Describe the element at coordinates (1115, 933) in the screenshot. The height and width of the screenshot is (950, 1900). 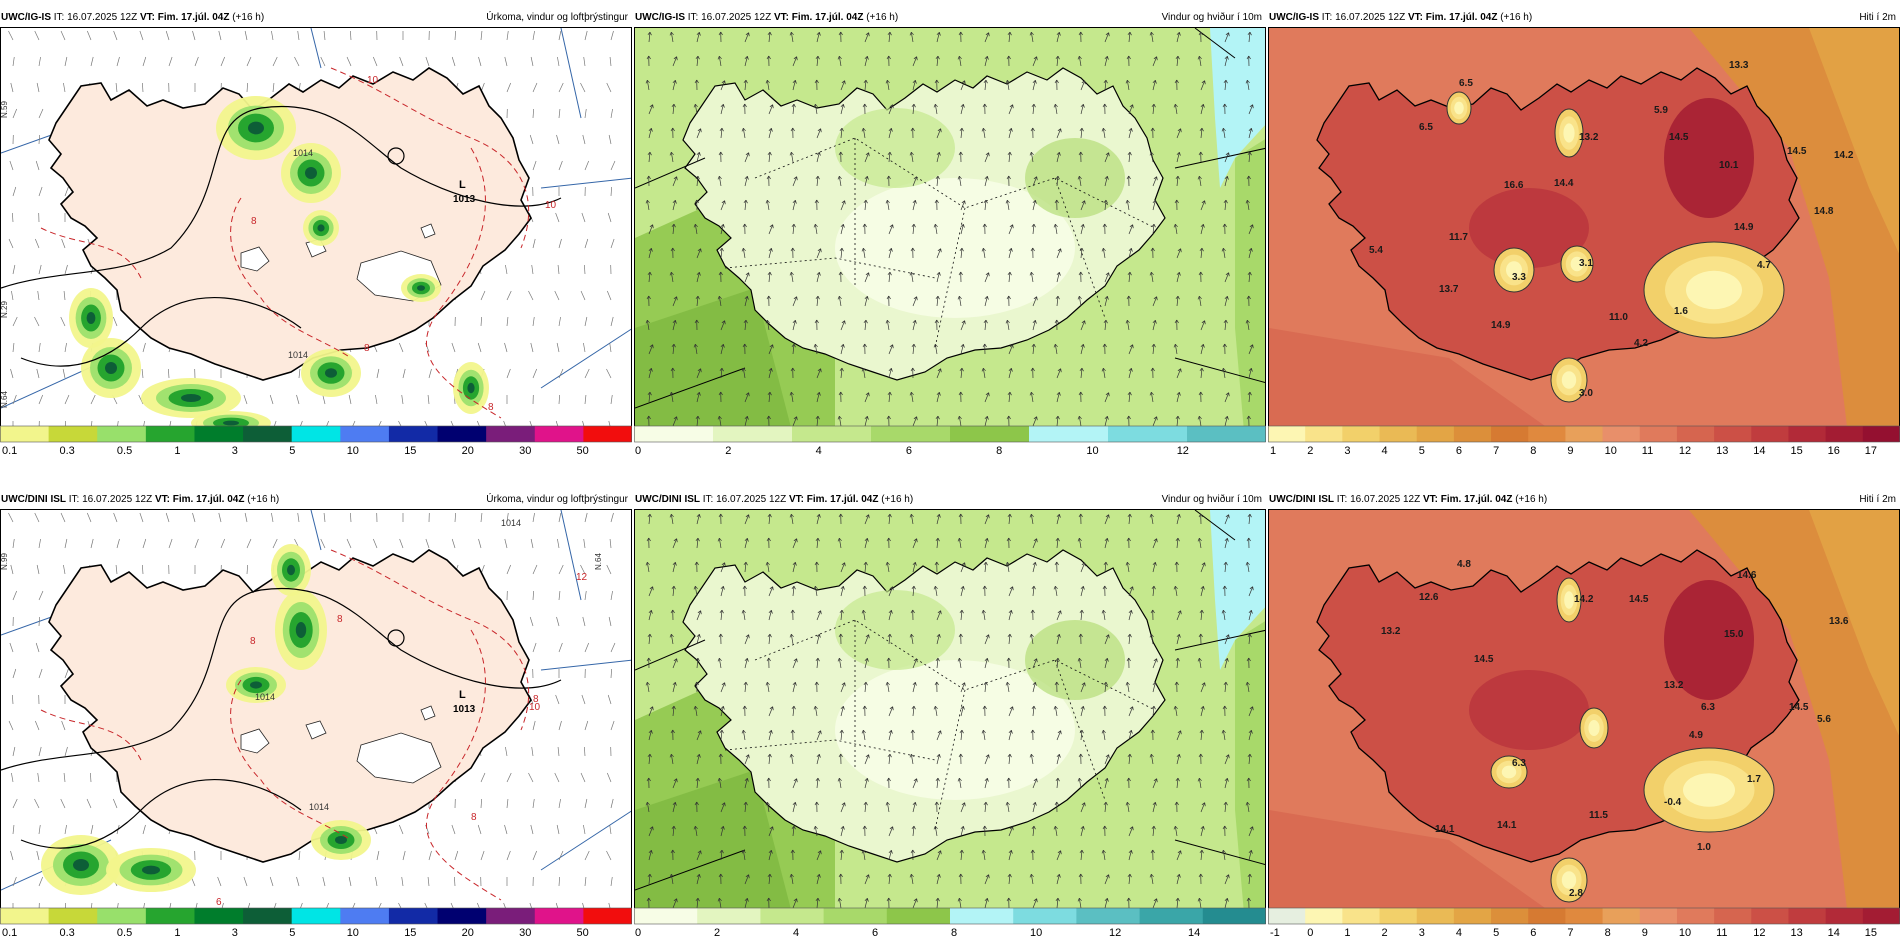
I see `colorbar-tick-label: 12` at that location.